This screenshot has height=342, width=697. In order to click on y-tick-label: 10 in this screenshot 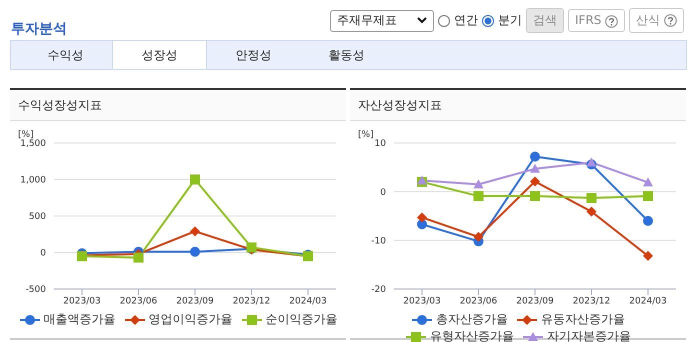, I will do `click(380, 144)`.